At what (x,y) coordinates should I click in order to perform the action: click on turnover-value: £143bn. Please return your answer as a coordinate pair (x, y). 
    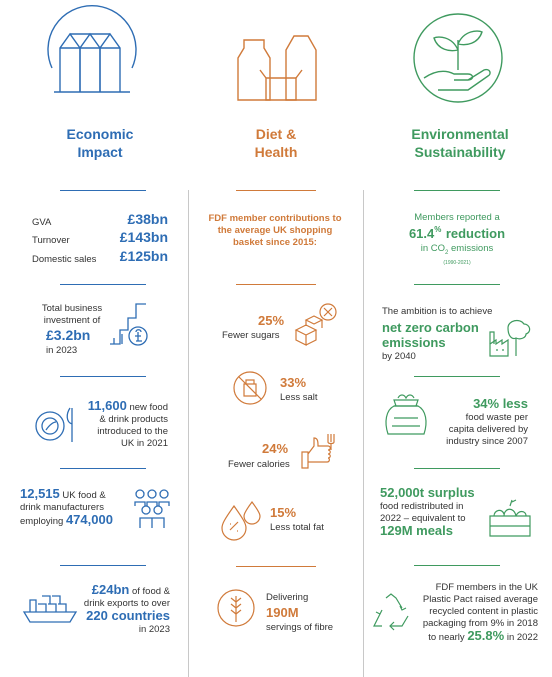
    Looking at the image, I should click on (143, 237).